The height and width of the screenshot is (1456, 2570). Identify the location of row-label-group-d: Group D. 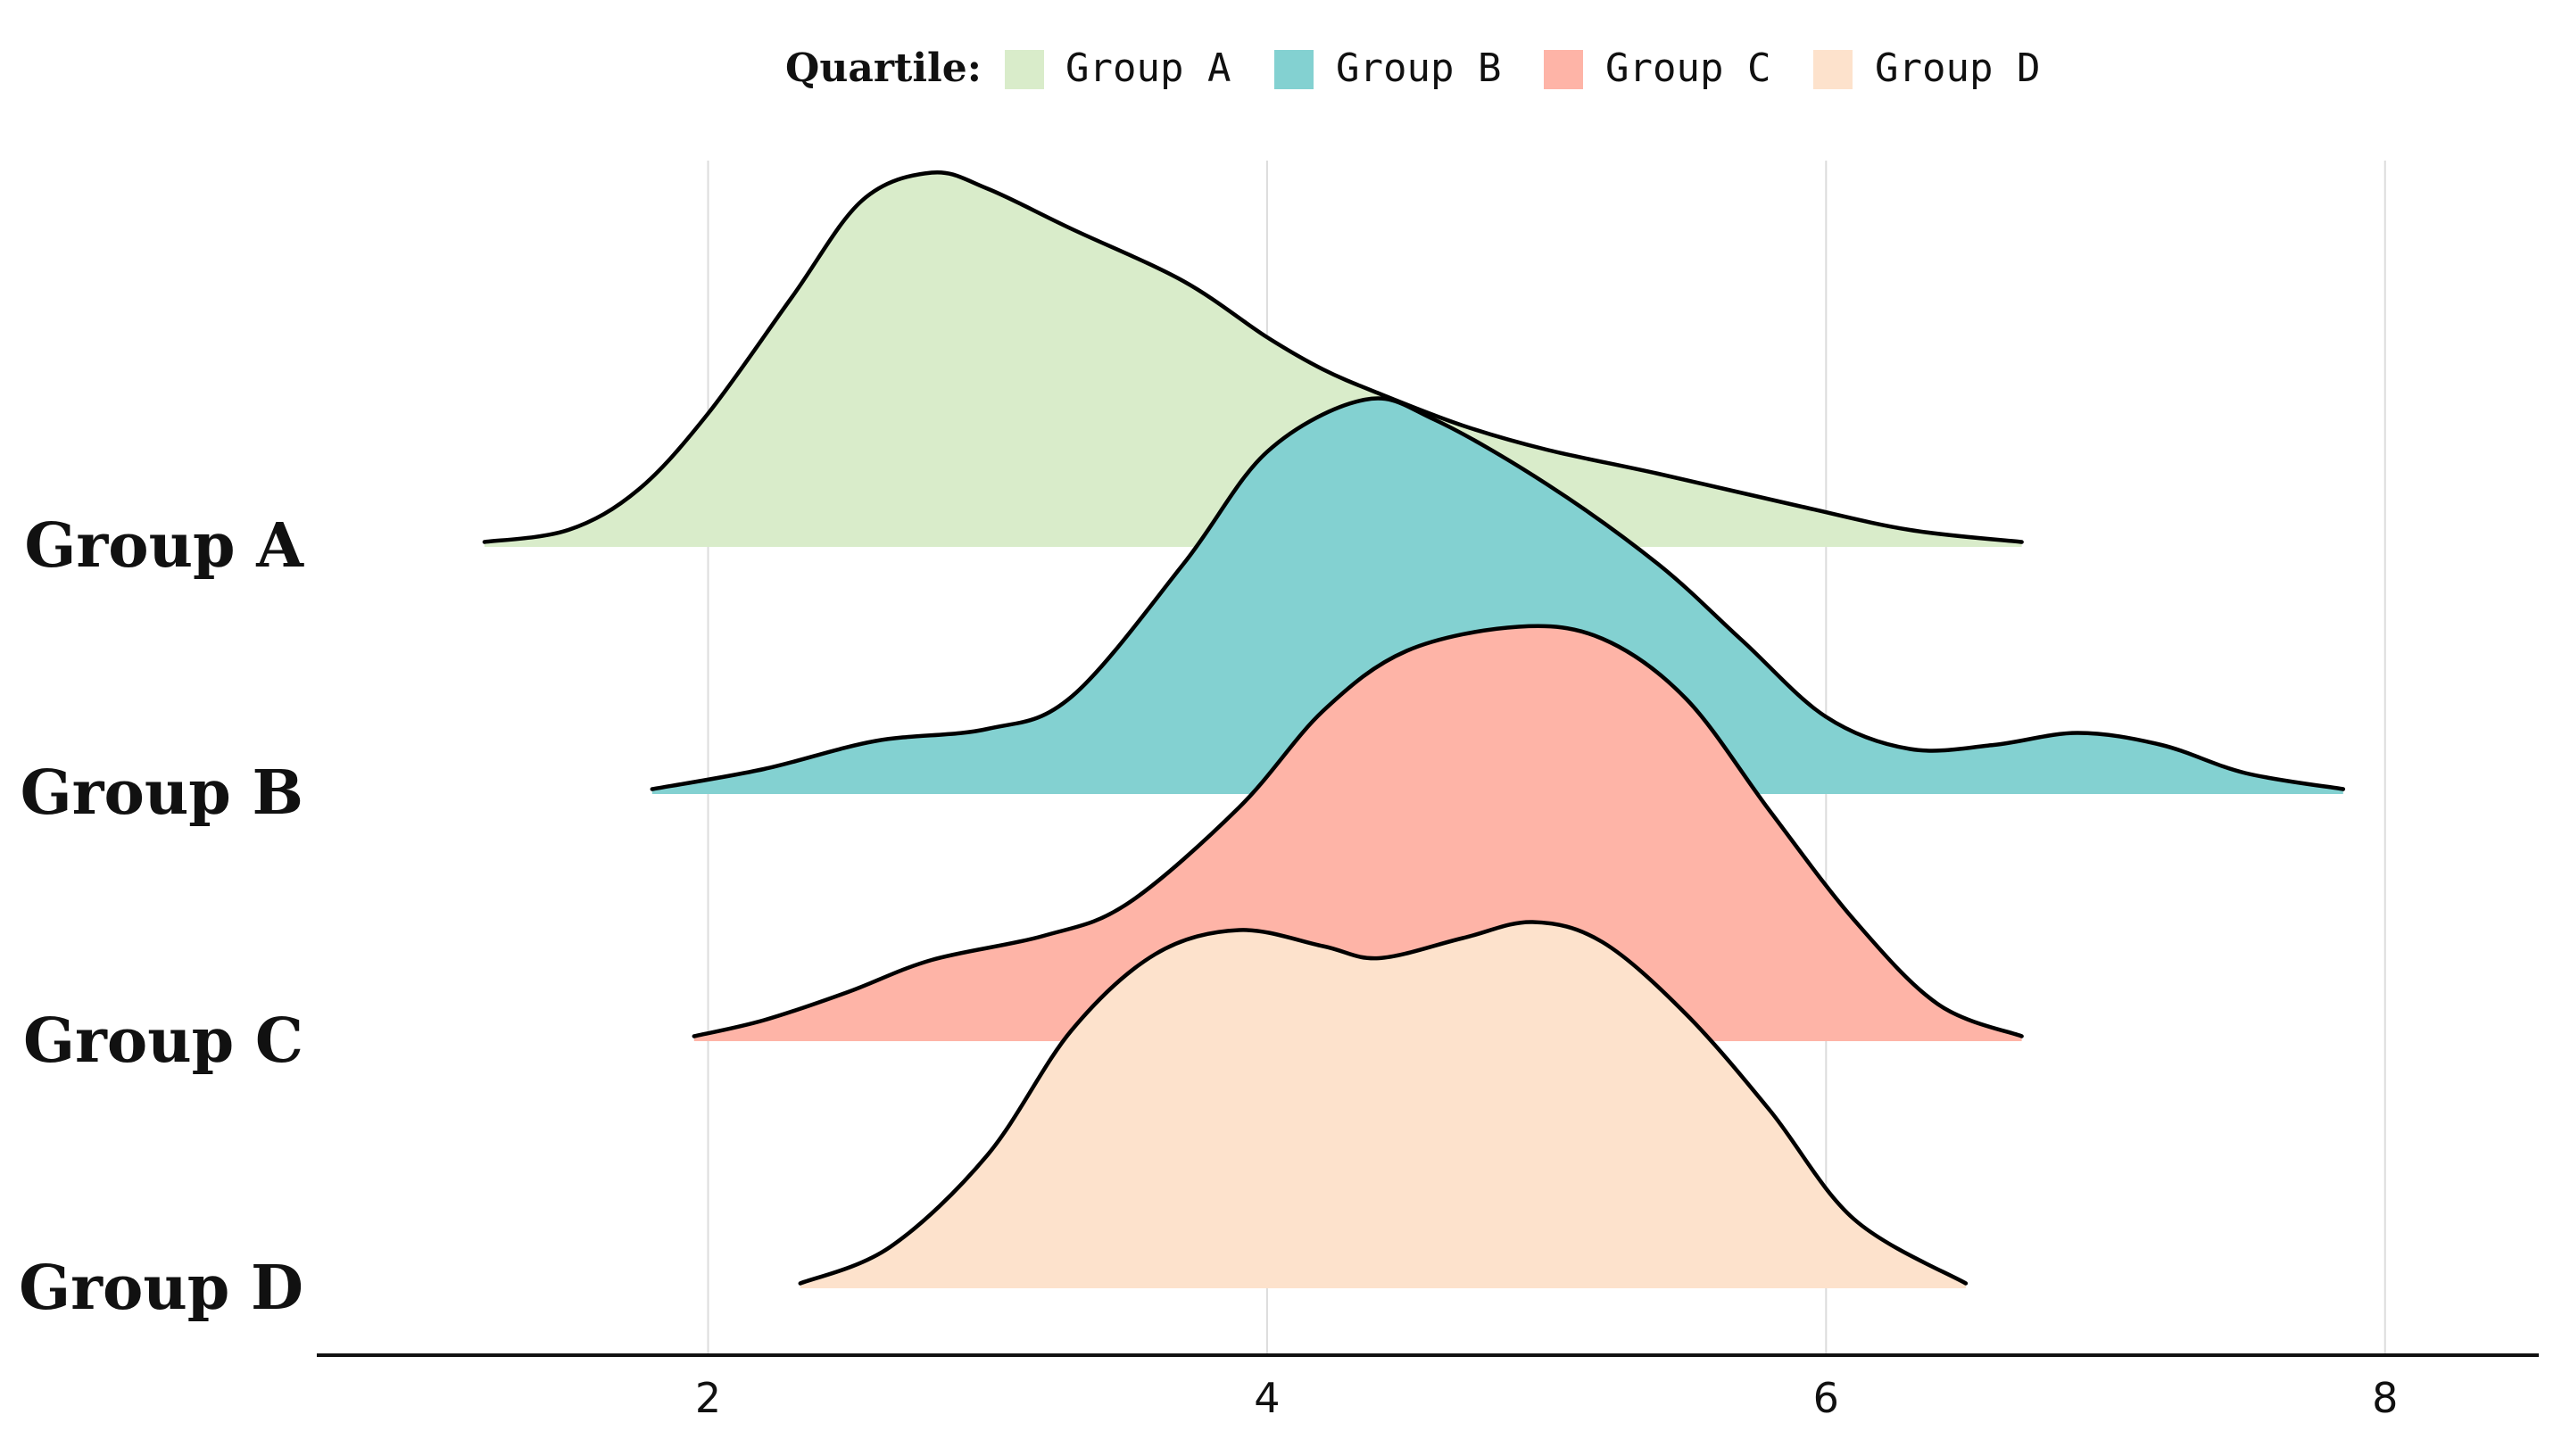
(161, 1288).